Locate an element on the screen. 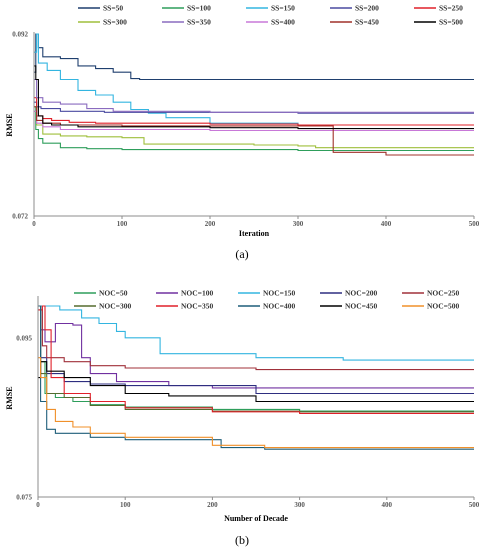 The width and height of the screenshot is (484, 550). legend-entry: NOC=450 is located at coordinates (361, 306).